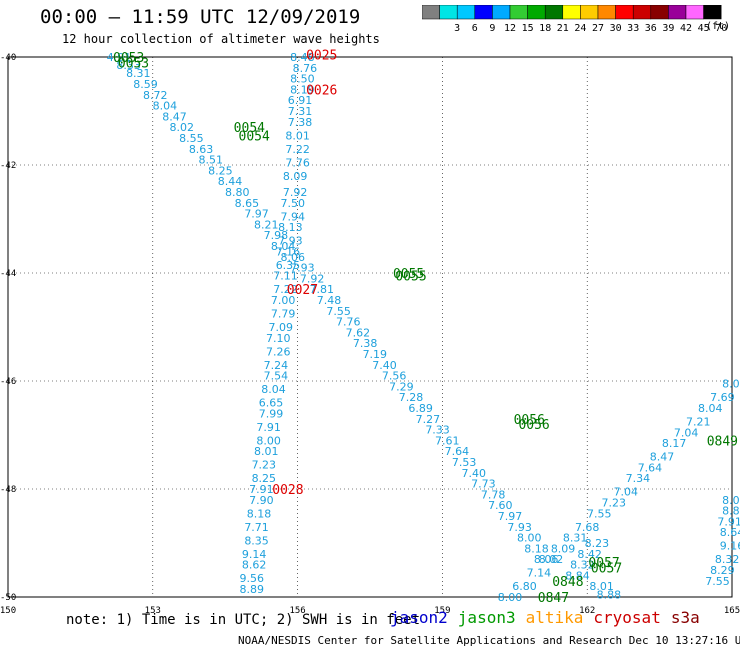  What do you see at coordinates (302, 79) in the screenshot?
I see `swh-value-label: 8.50` at bounding box center [302, 79].